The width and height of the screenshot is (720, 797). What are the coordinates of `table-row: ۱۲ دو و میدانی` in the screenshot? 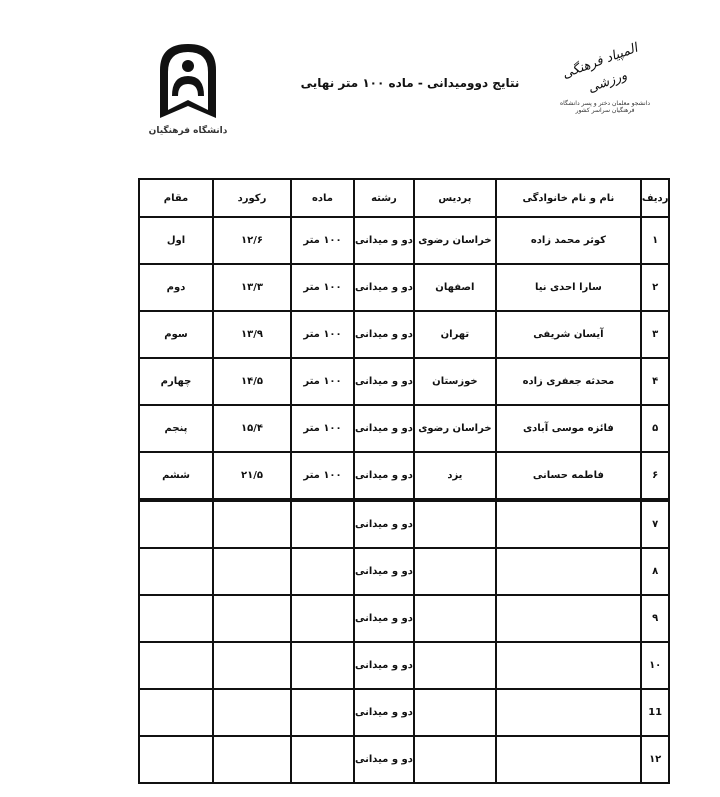 It's located at (404, 759).